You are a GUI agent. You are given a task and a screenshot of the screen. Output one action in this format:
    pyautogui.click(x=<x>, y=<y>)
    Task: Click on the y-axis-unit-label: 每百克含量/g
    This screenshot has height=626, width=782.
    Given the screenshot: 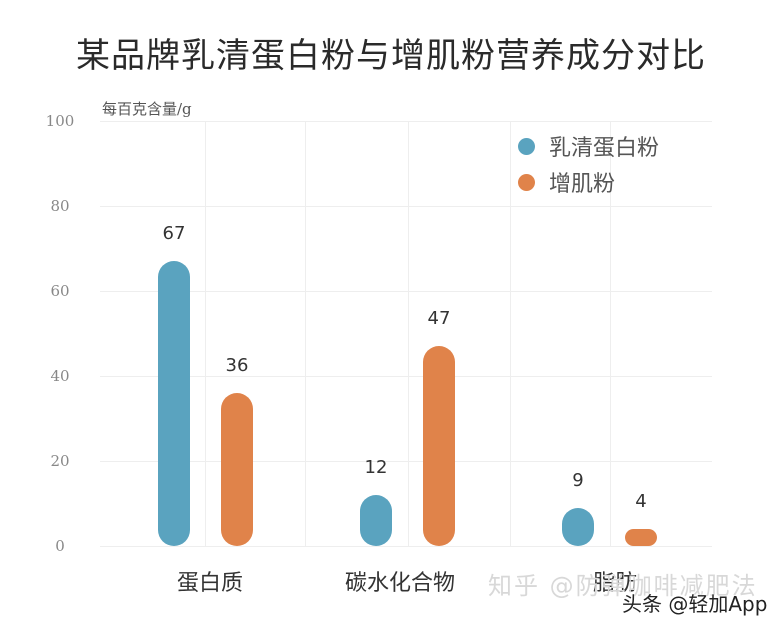 What is the action you would take?
    pyautogui.click(x=147, y=109)
    